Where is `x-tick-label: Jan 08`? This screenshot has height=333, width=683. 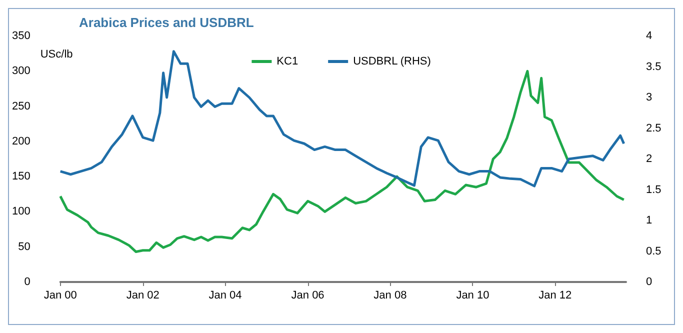
x-tick-label: Jan 08 is located at coordinates (390, 296).